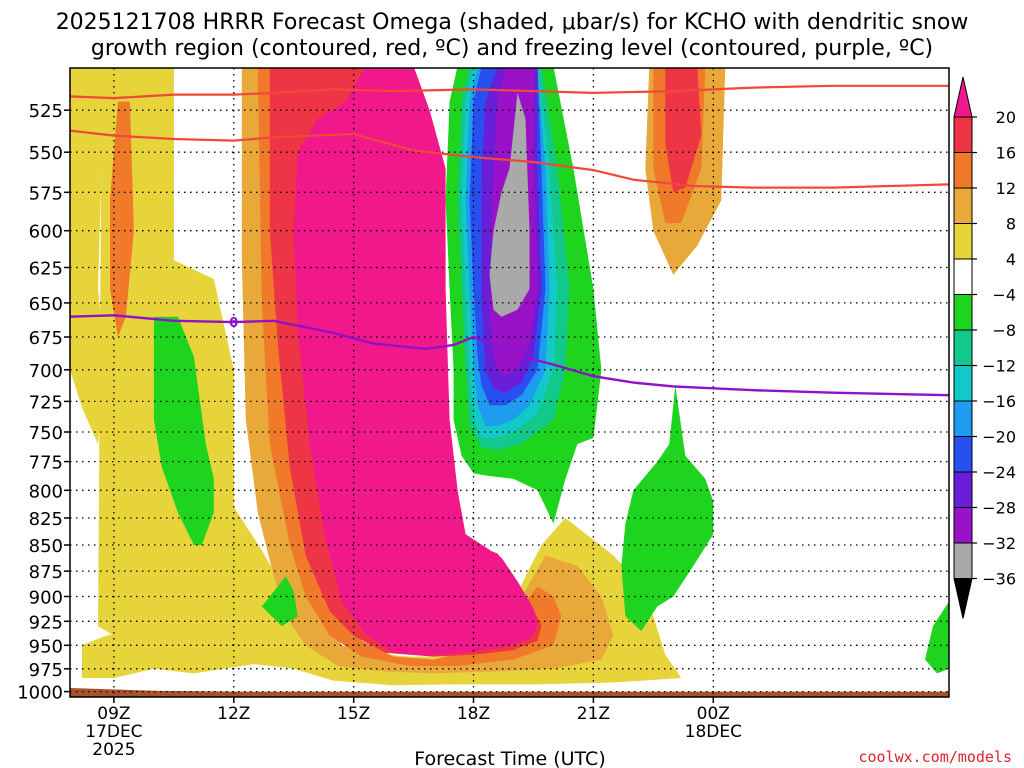 The image size is (1024, 768). Describe the element at coordinates (46, 670) in the screenshot. I see `y-tick-label-975: 975` at that location.